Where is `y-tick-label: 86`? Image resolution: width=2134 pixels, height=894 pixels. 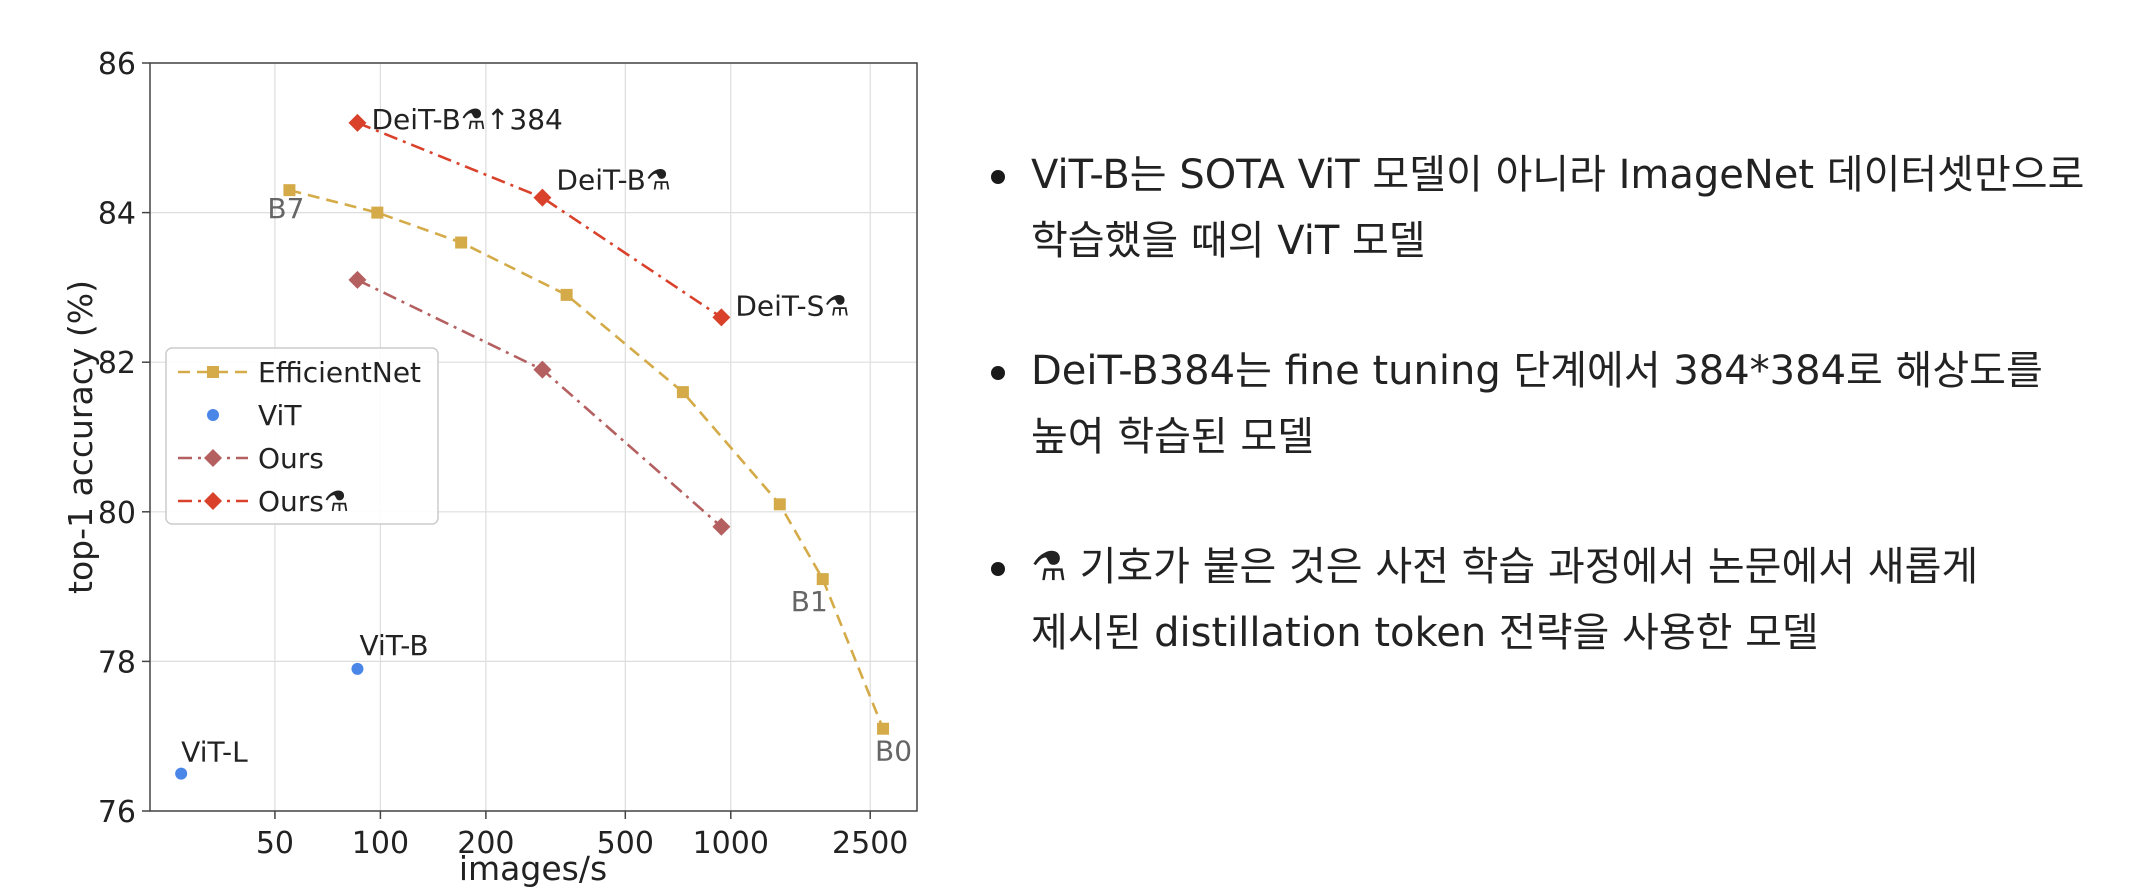
y-tick-label: 86 is located at coordinates (117, 64).